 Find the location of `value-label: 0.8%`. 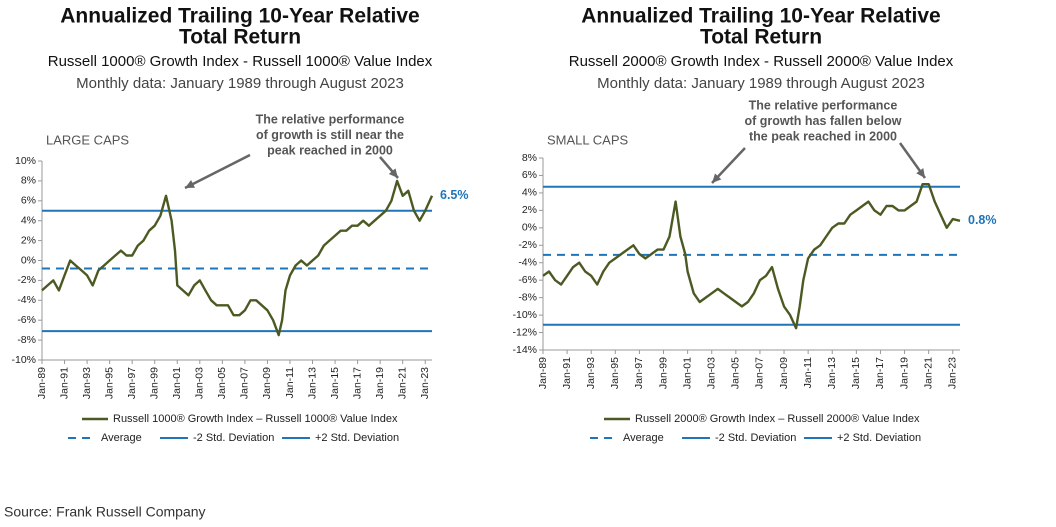

value-label: 0.8% is located at coordinates (982, 220).